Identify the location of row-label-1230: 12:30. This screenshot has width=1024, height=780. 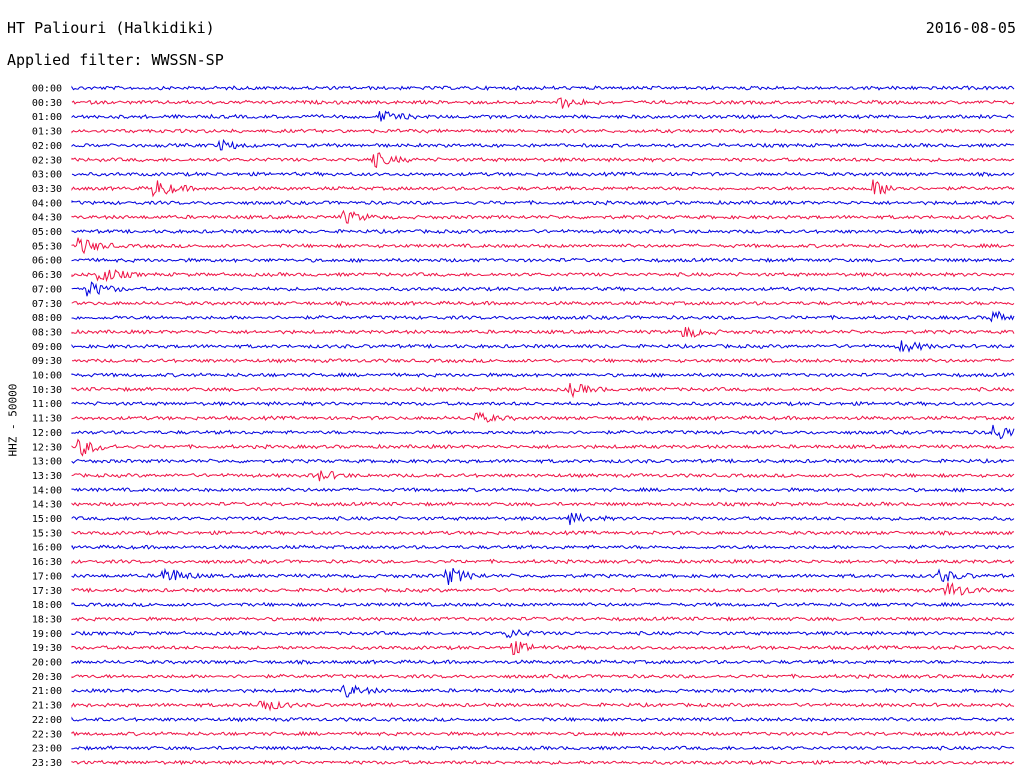
(47, 447).